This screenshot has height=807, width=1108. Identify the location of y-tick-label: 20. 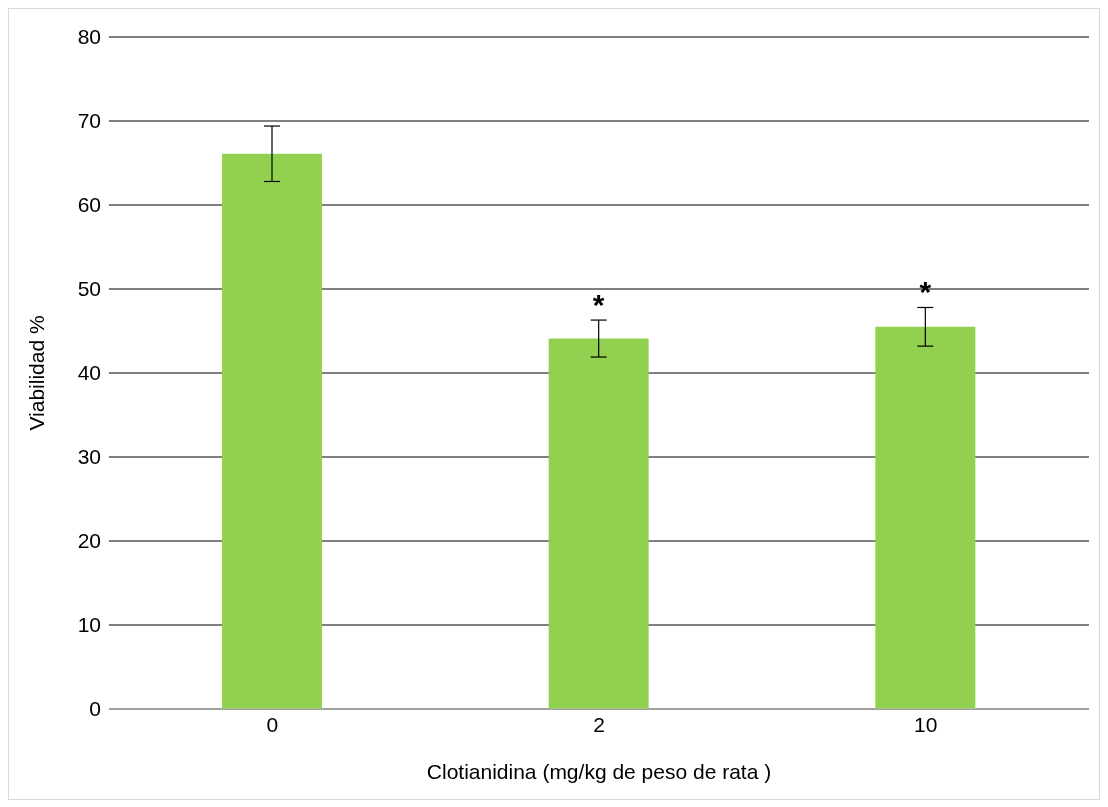
(89, 541).